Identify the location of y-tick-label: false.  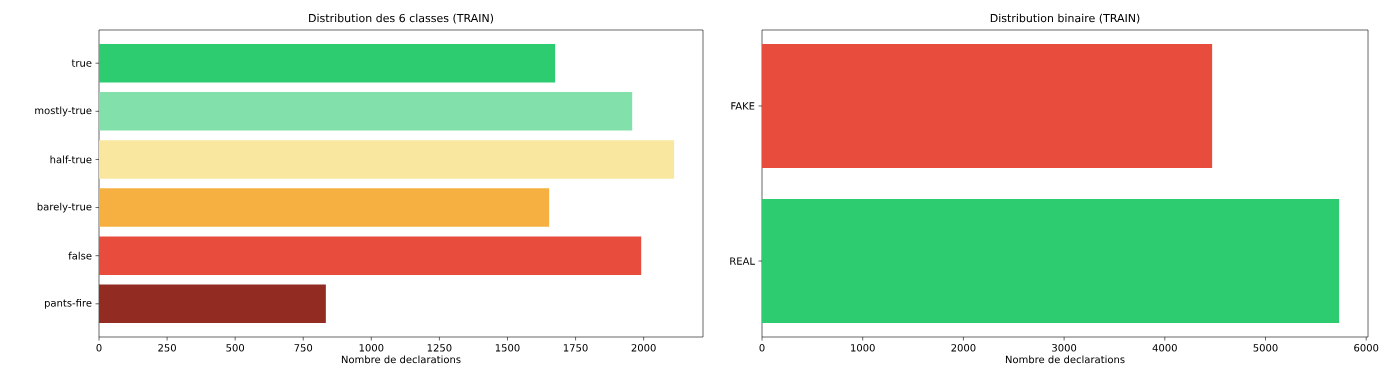
(80, 255).